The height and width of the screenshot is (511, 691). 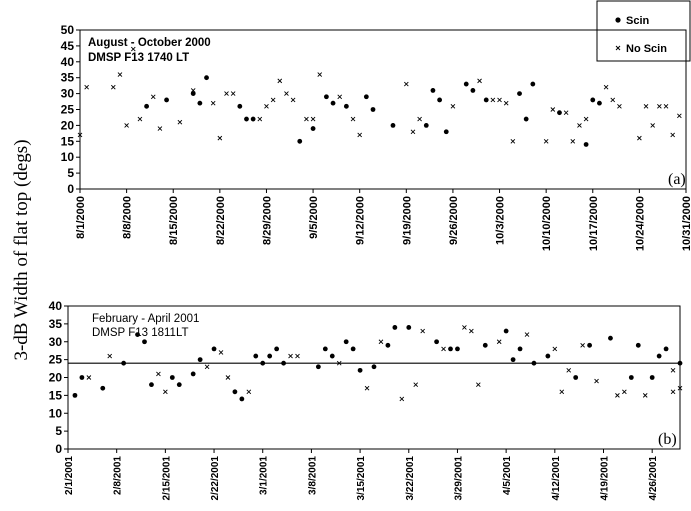 What do you see at coordinates (70, 173) in the screenshot?
I see `y-tick-label: 5` at bounding box center [70, 173].